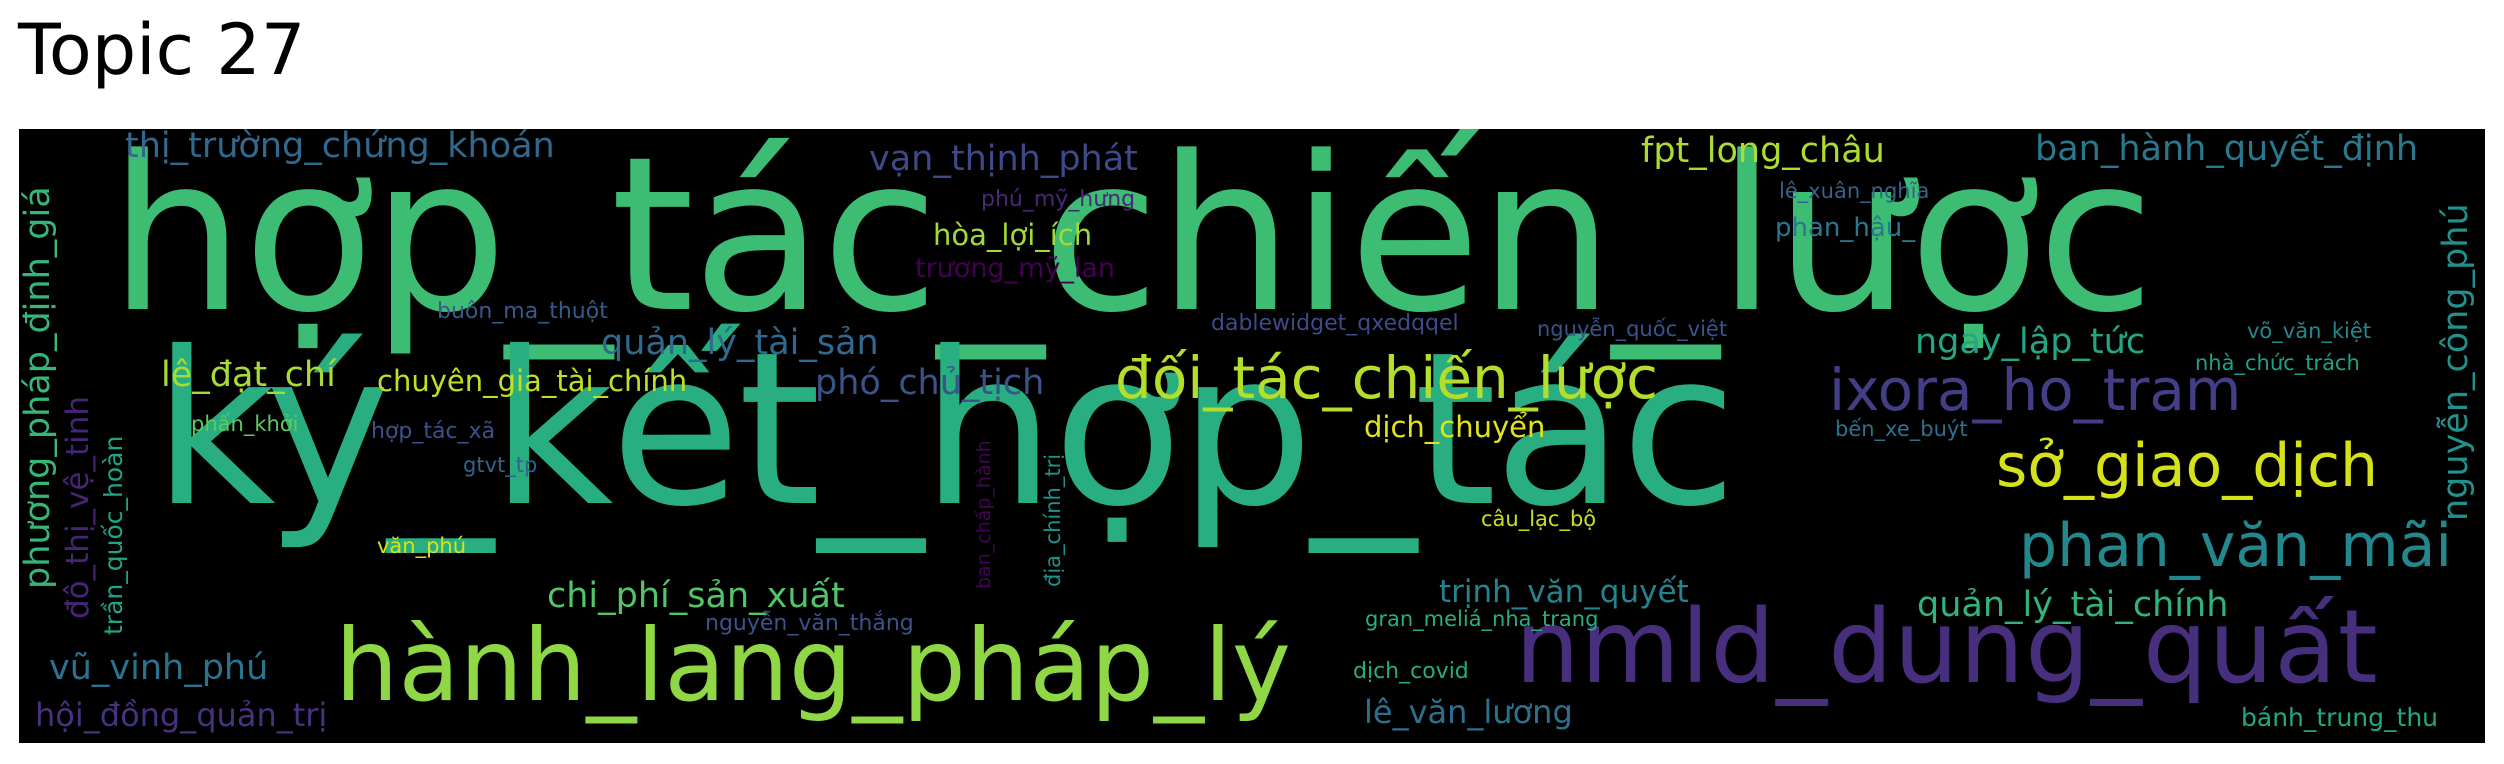 Image resolution: width=2504 pixels, height=764 pixels. What do you see at coordinates (1058, 199) in the screenshot?
I see `word-cloud-term: phú_mỹ_hưng` at bounding box center [1058, 199].